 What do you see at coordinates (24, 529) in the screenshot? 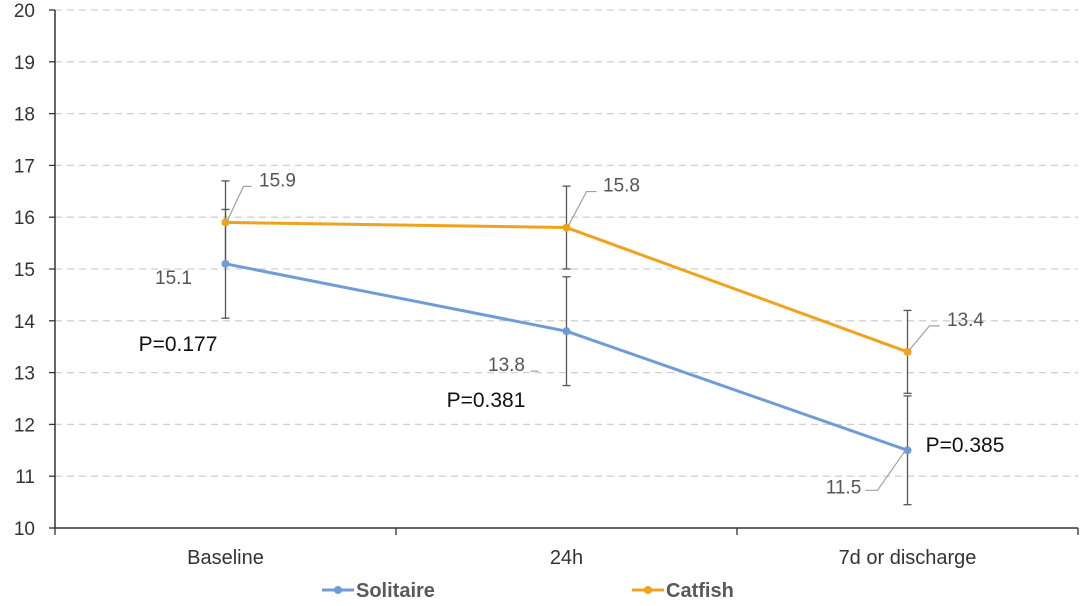
I see `y-tick-label: 10` at bounding box center [24, 529].